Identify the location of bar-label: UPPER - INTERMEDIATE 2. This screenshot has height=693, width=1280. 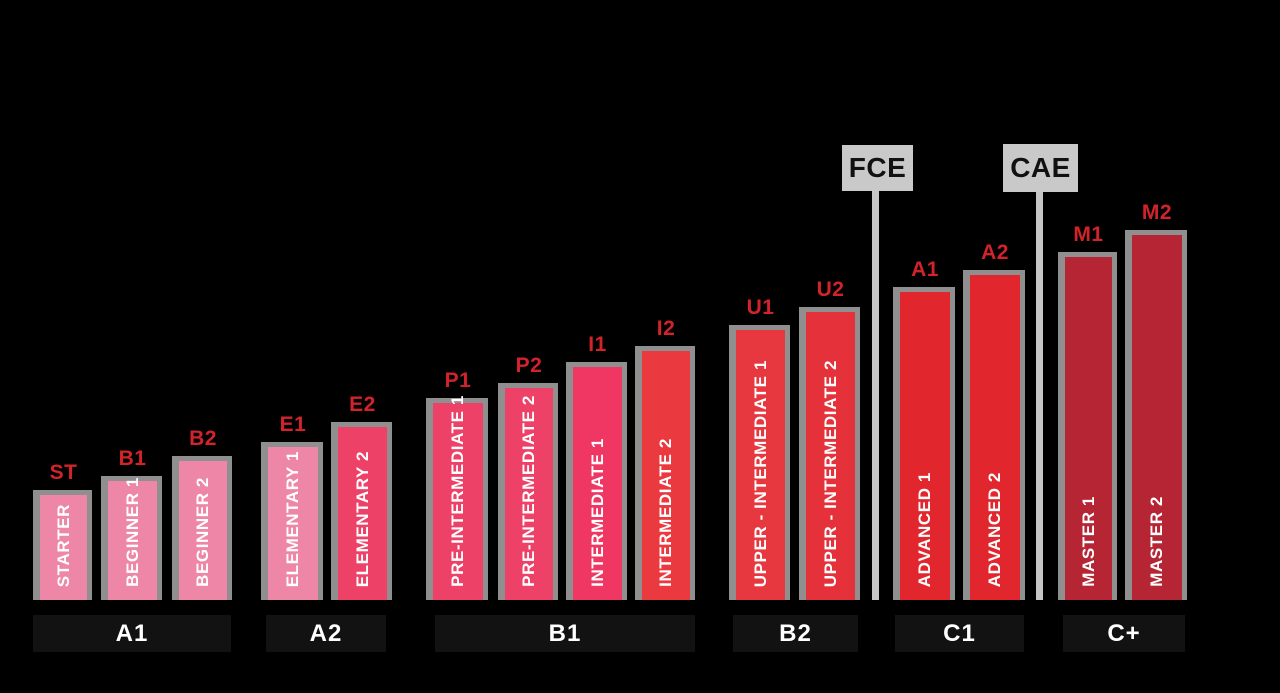
(830, 473).